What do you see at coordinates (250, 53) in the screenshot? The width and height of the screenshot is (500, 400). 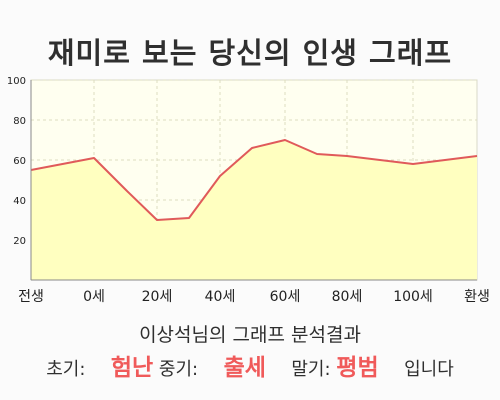 I see `page-title: 재미로 보는 당신의 인생 그래프` at bounding box center [250, 53].